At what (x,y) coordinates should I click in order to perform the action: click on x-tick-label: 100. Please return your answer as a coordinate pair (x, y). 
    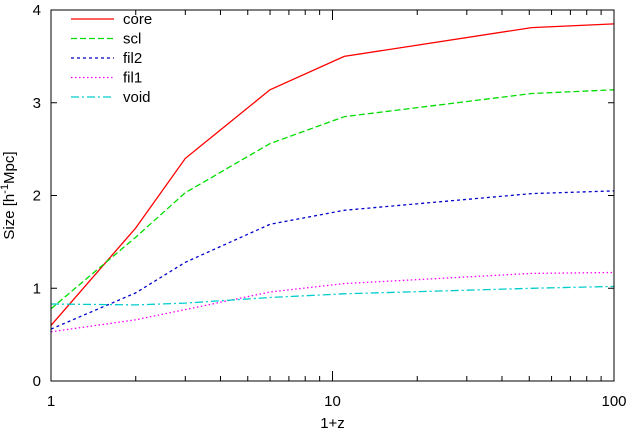
    Looking at the image, I should click on (613, 401).